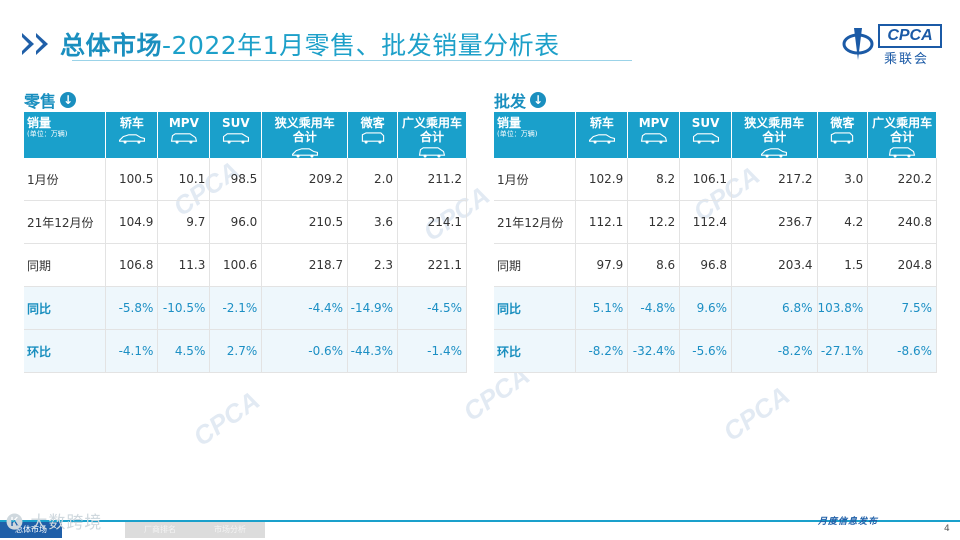  Describe the element at coordinates (902, 265) in the screenshot. I see `table-cell: 204.8` at that location.